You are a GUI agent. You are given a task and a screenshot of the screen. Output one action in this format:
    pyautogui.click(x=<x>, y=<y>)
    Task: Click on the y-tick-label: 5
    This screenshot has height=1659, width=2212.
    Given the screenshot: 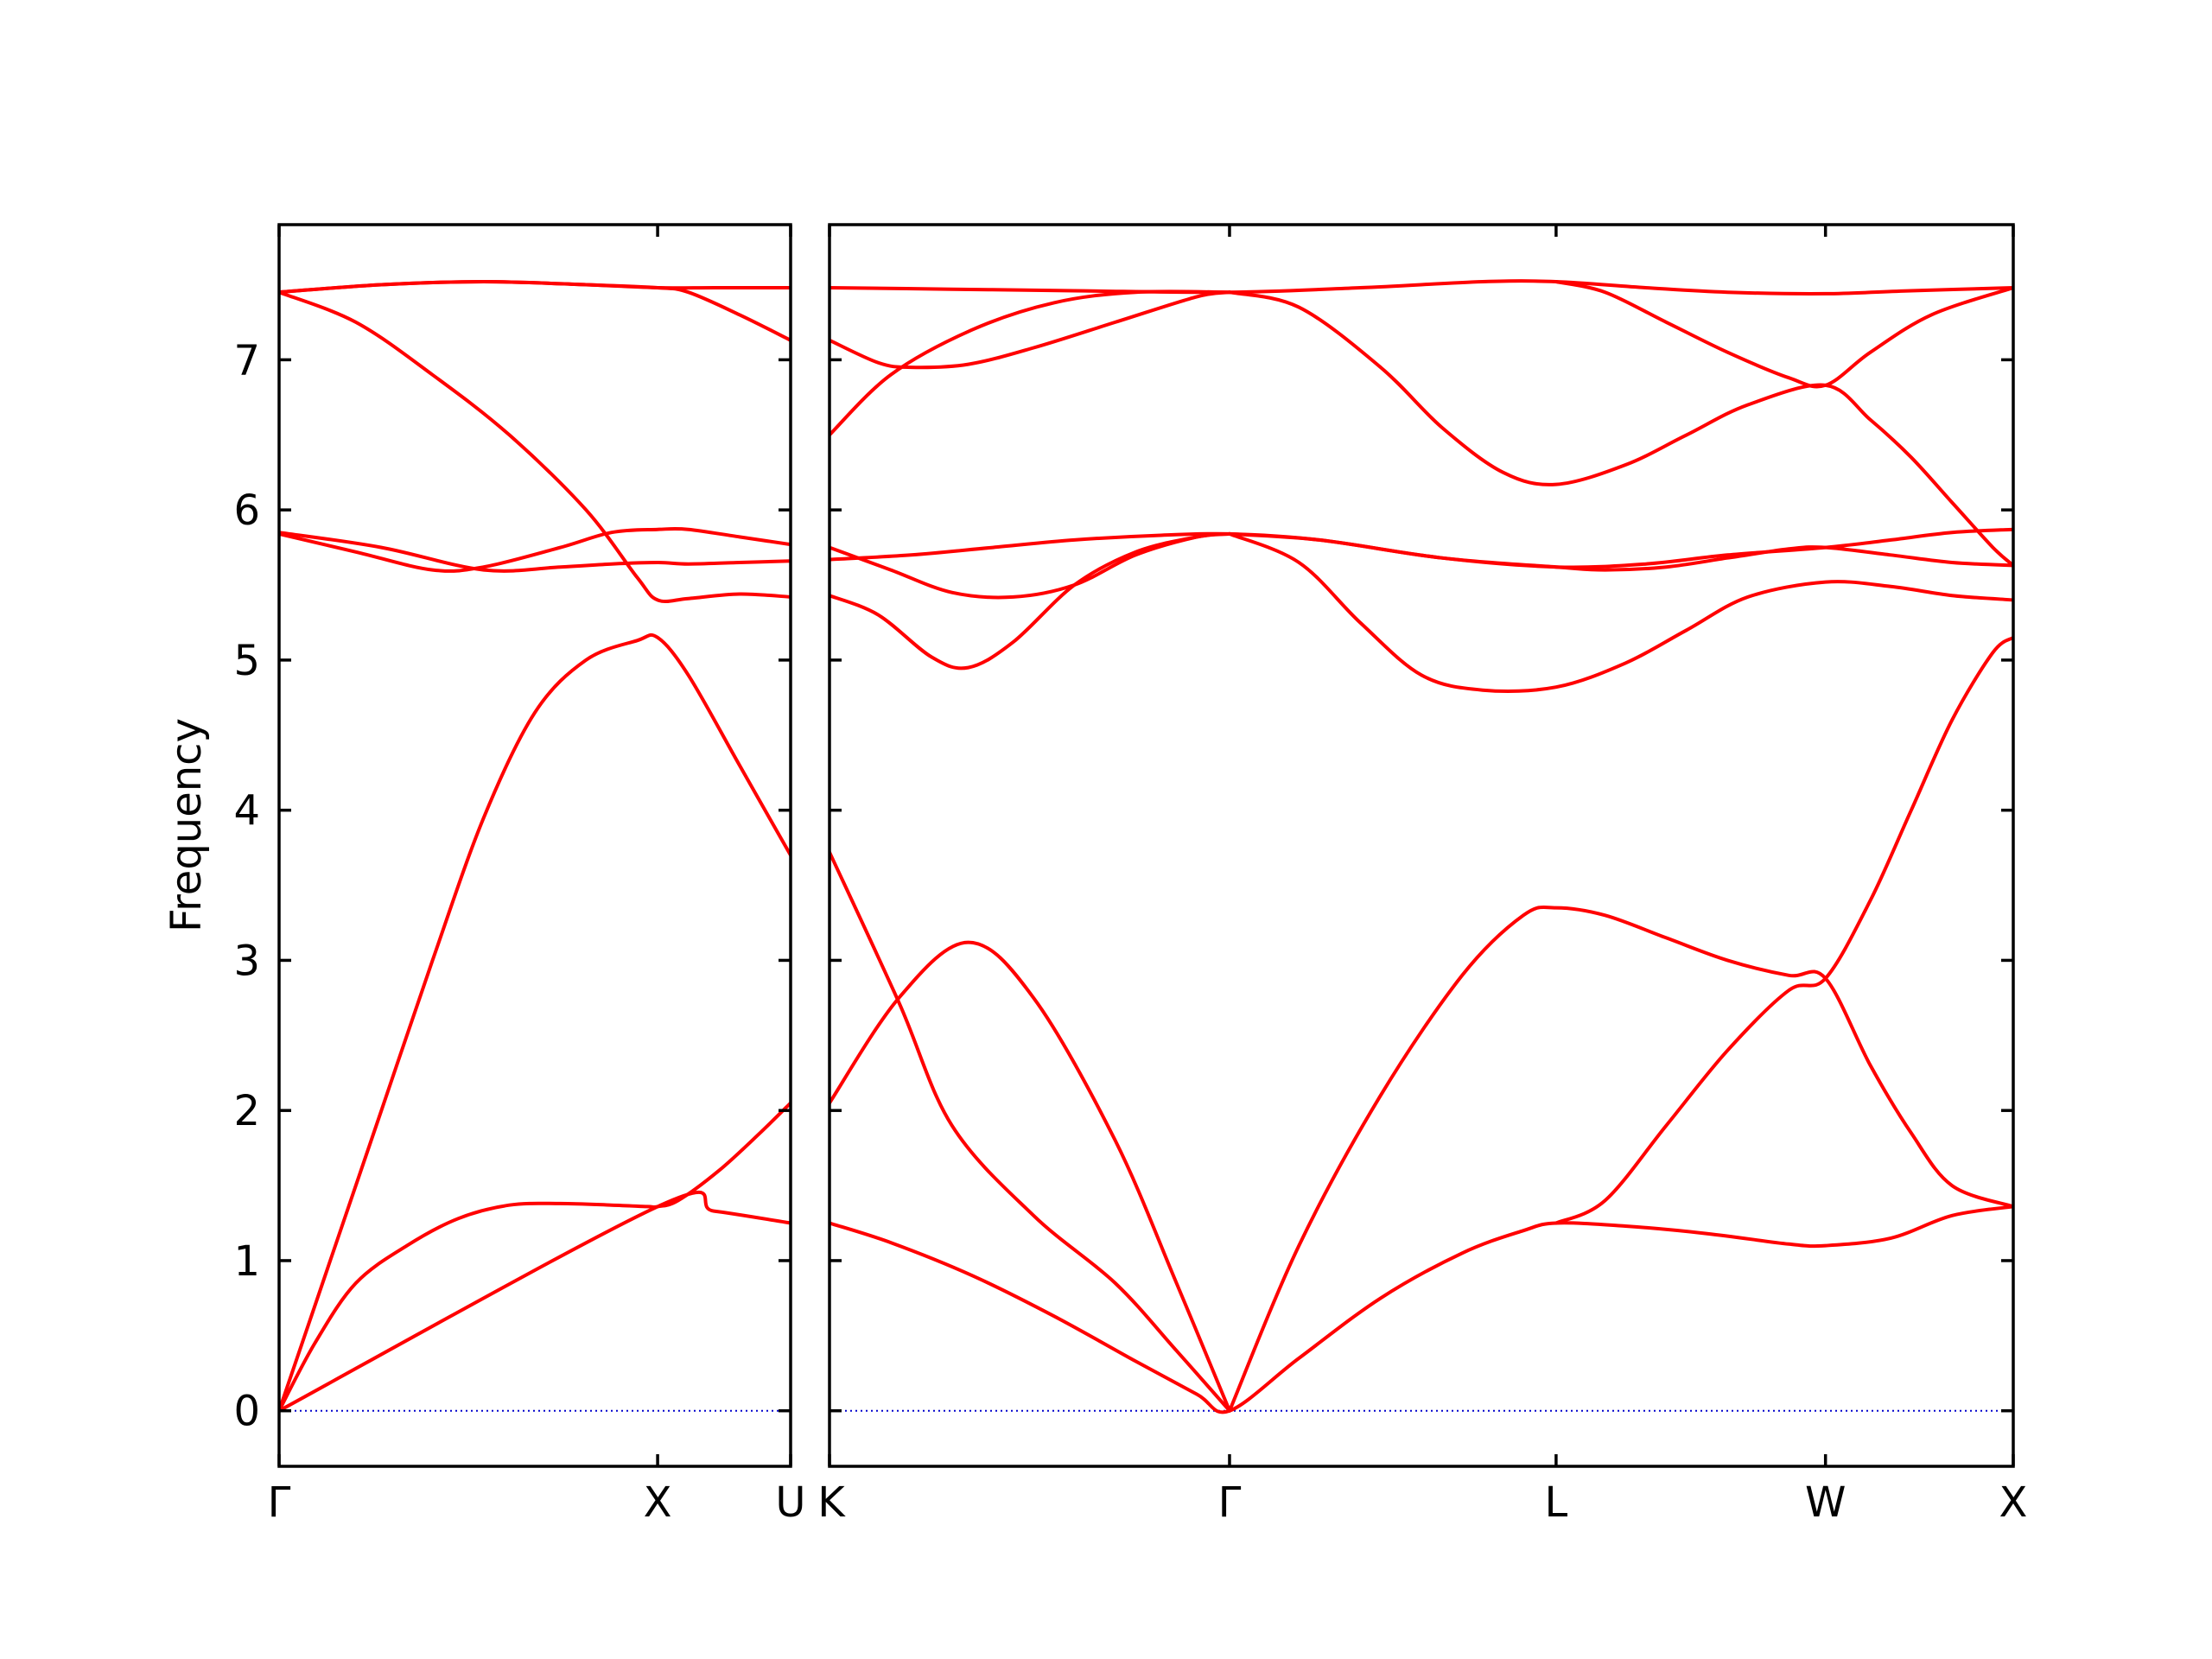 What is the action you would take?
    pyautogui.click(x=246, y=661)
    